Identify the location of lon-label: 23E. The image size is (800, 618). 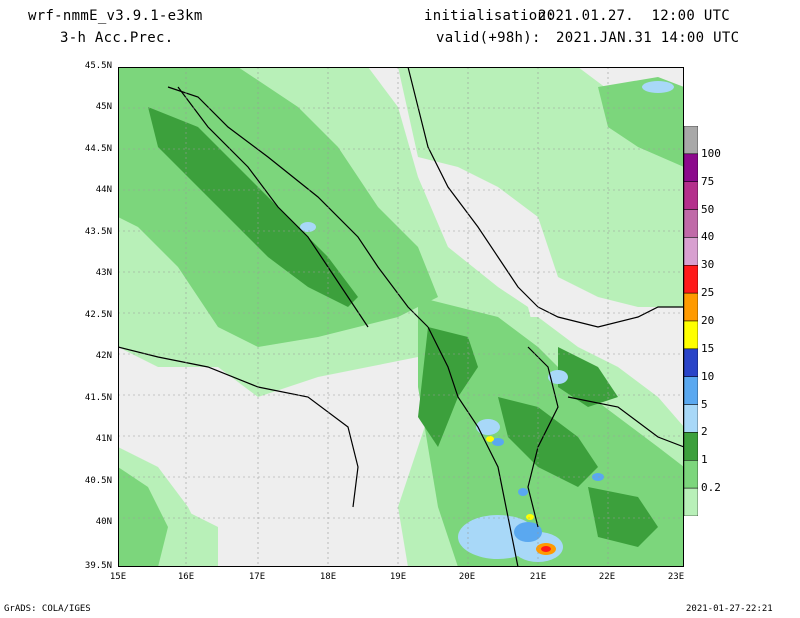
(676, 577).